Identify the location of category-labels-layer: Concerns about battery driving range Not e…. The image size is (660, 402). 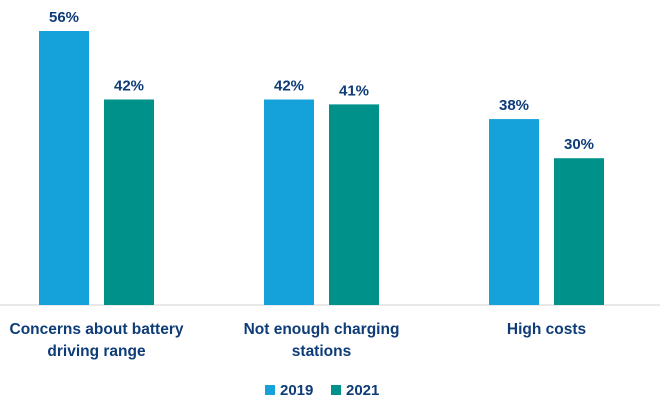
(298, 340).